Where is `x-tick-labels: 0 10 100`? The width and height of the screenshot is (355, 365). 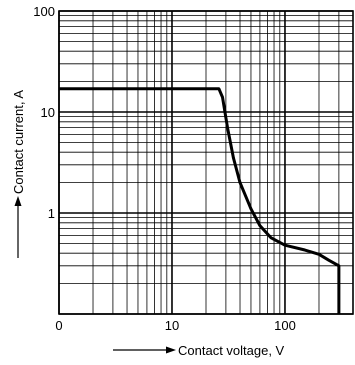 x-tick-labels: 0 10 100 is located at coordinates (175, 325).